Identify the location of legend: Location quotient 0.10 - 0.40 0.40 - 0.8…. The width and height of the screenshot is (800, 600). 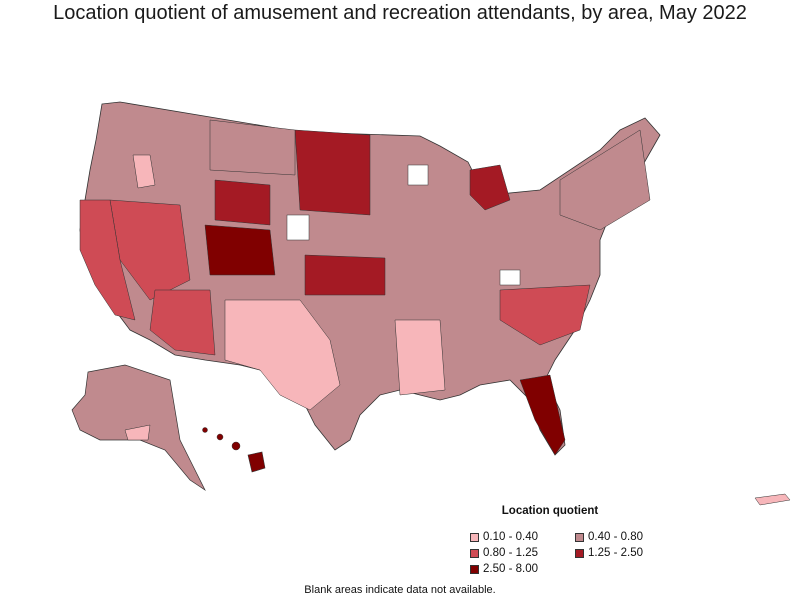
(570, 540).